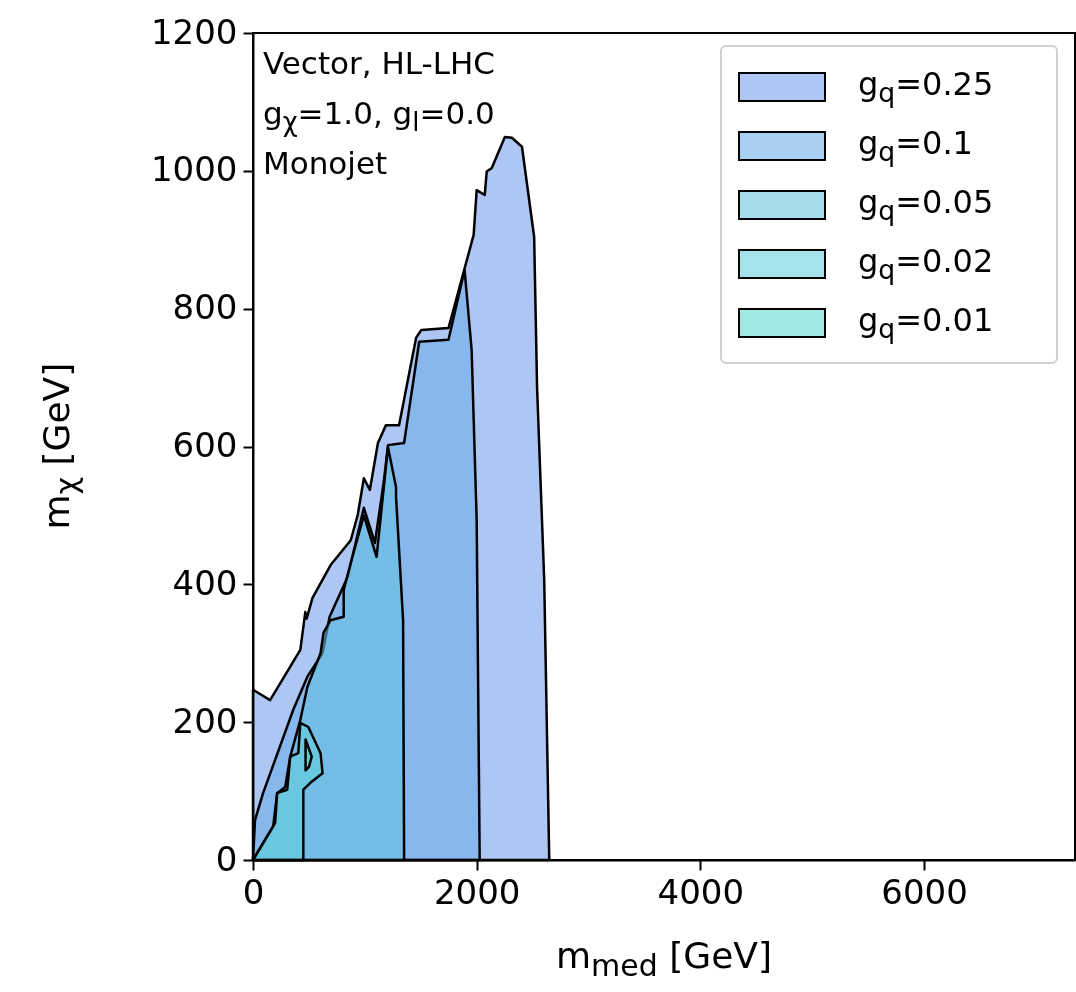  I want to click on legend-label: g$_{q}$=0.1, so click(915, 145).